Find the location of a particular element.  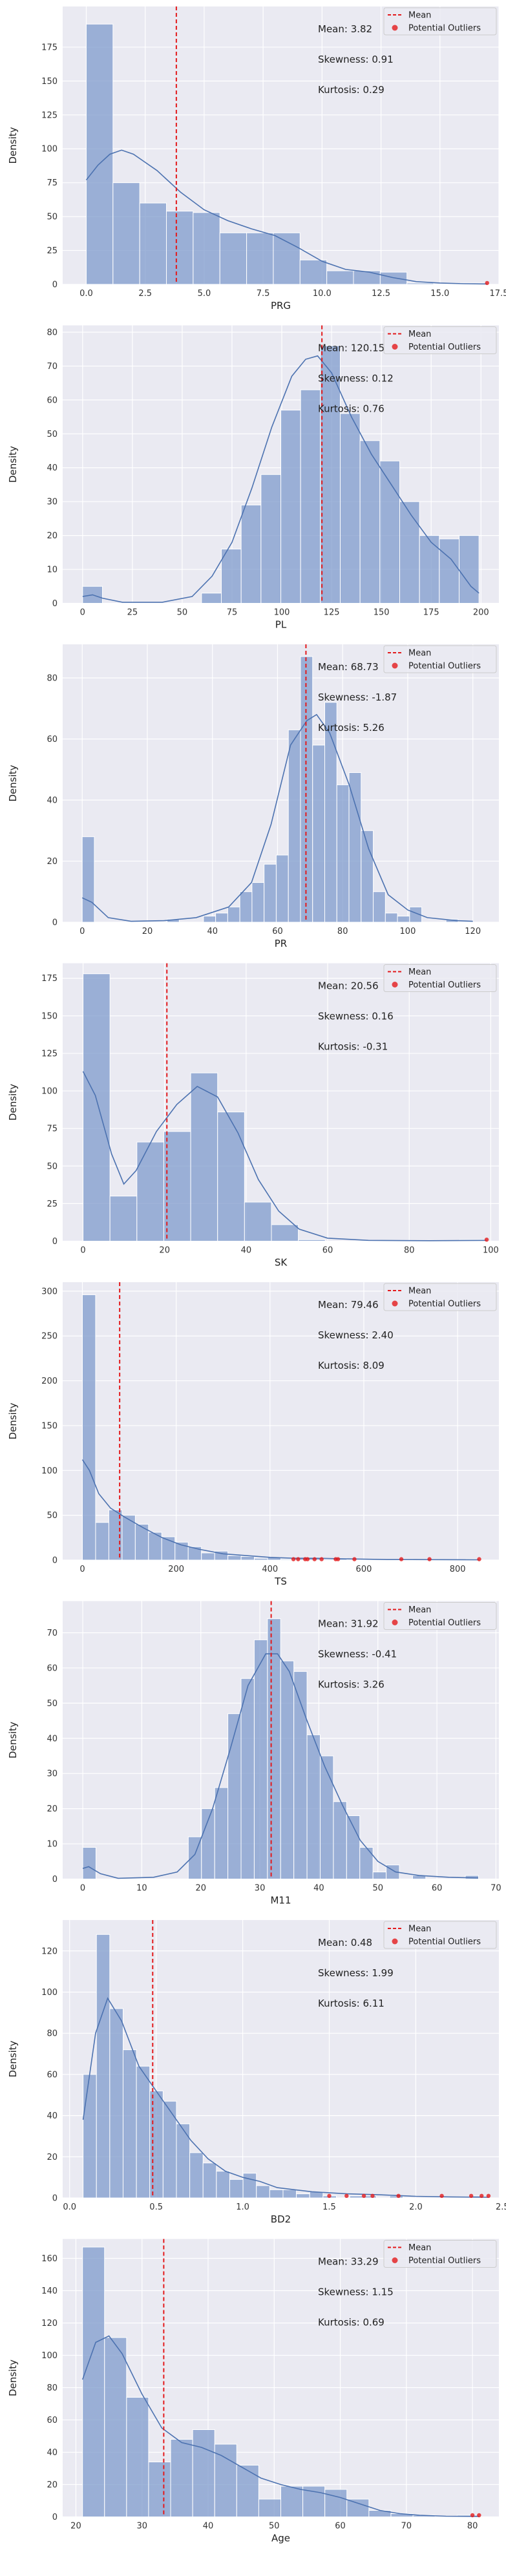

y-tick-label: 140 is located at coordinates (49, 2291).